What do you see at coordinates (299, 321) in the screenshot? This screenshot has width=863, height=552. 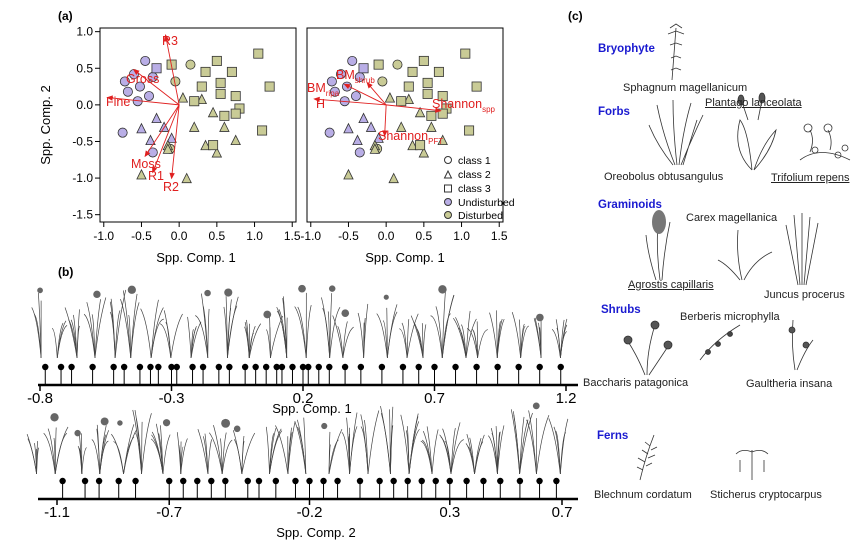 I see `plant-illustrations-row1` at bounding box center [299, 321].